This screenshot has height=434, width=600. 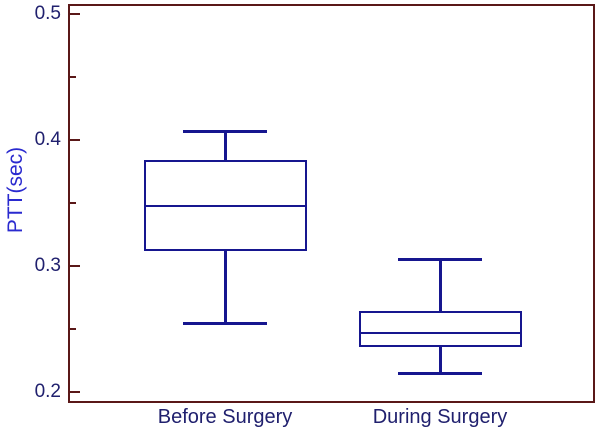 I want to click on y-axis-label: PTT(sec), so click(x=15, y=190).